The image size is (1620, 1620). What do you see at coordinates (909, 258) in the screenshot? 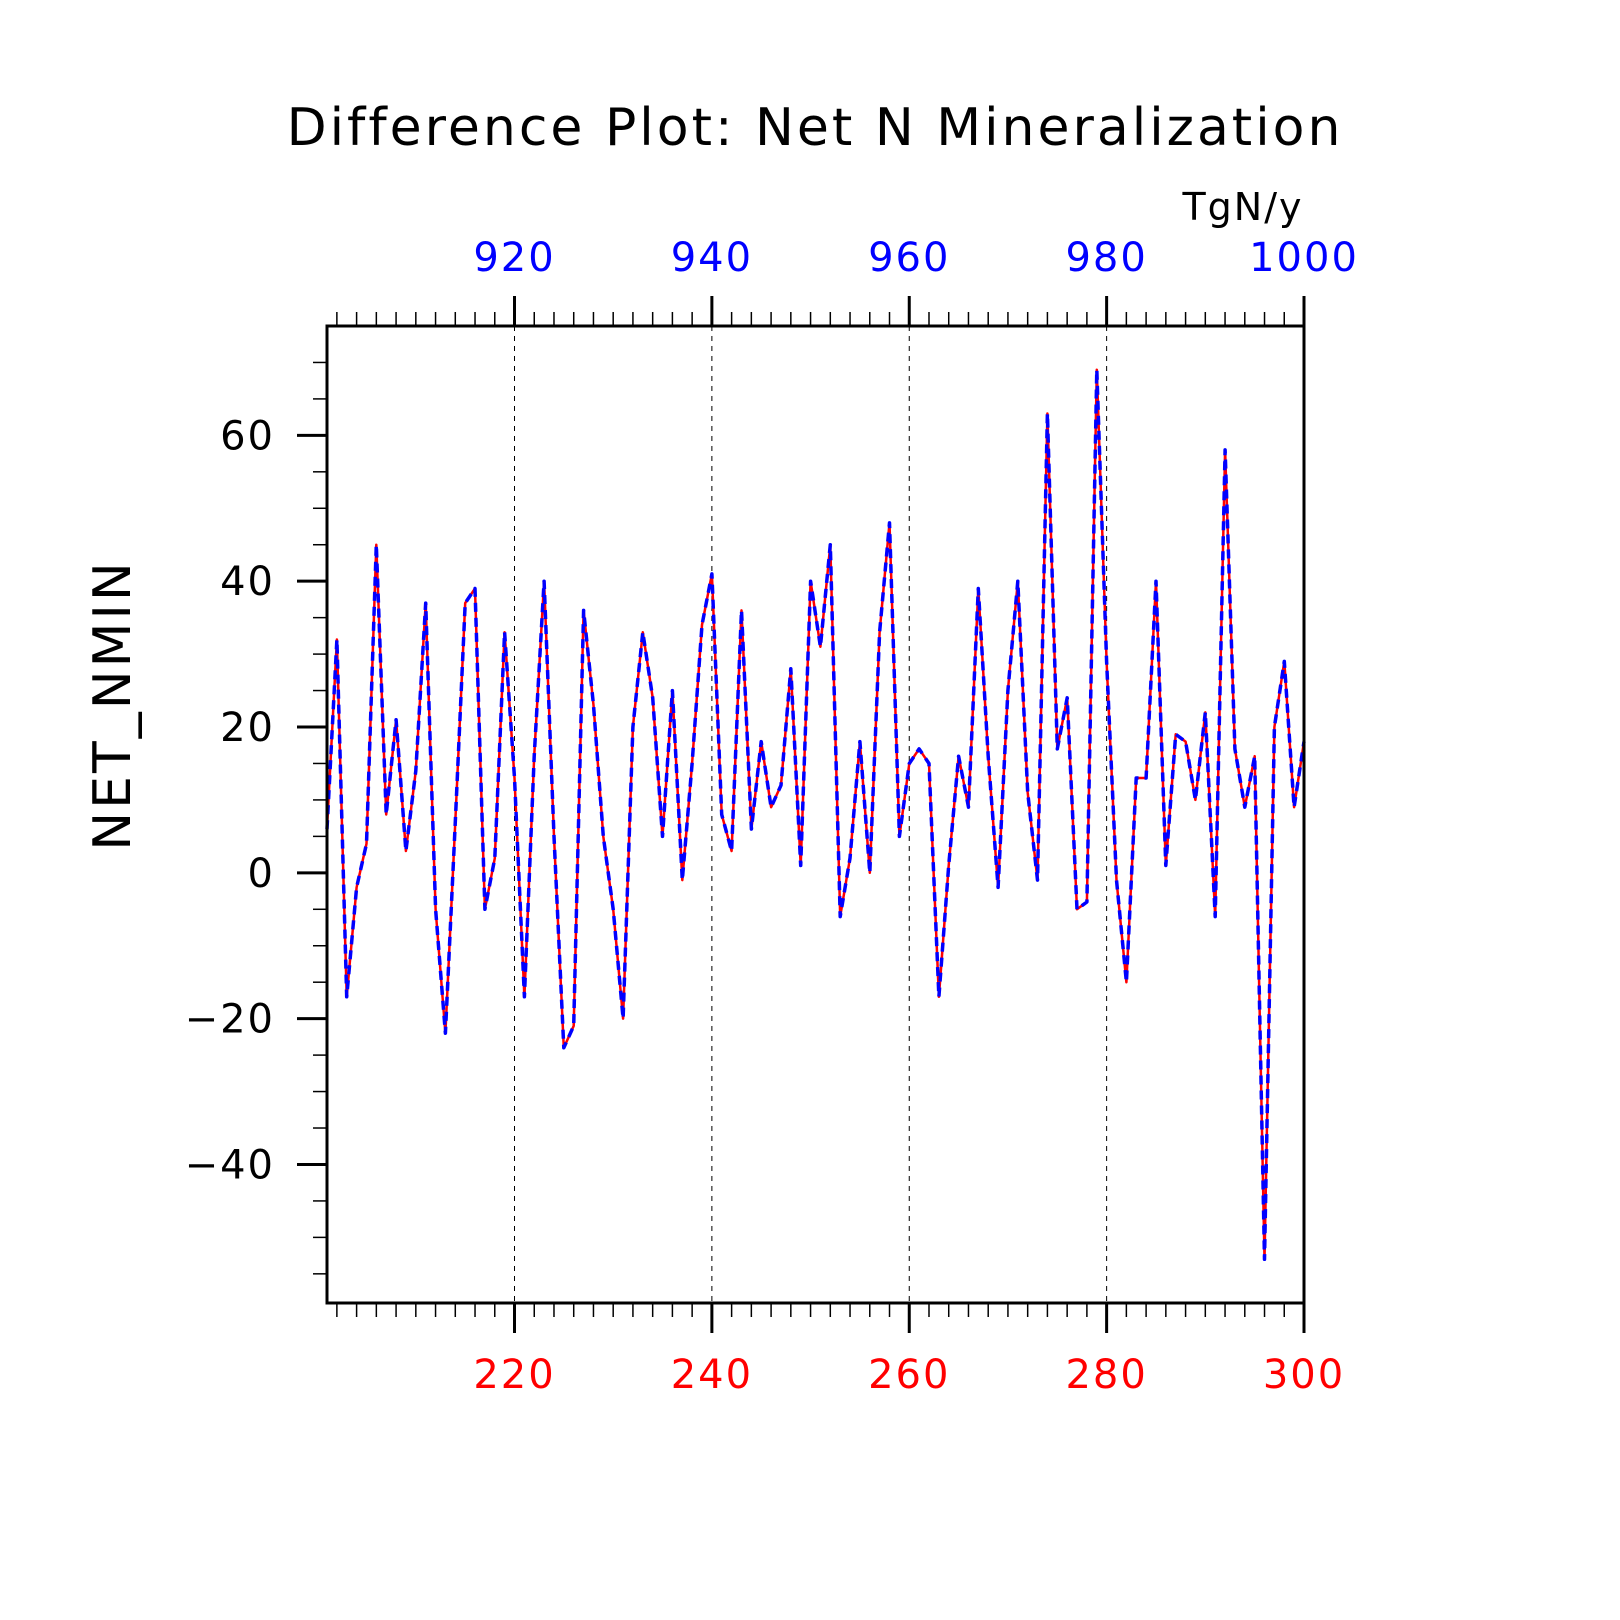
I see `top-tick-label: 960` at bounding box center [909, 258].